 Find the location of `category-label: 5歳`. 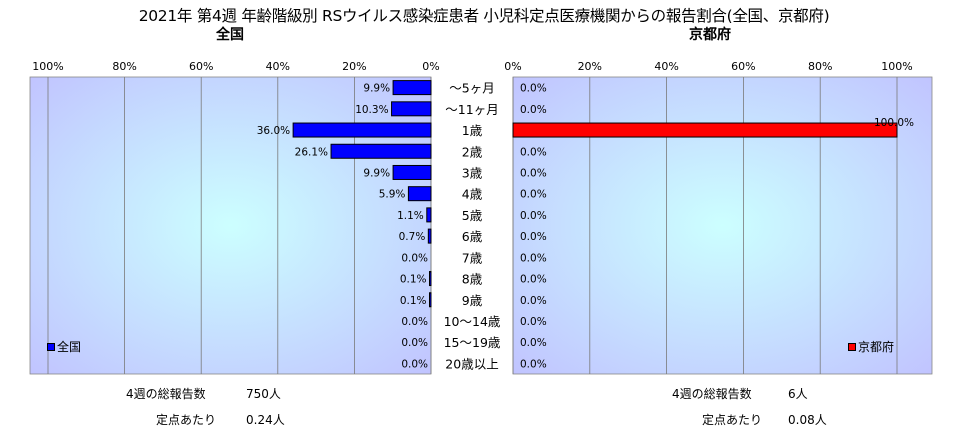

category-label: 5歳 is located at coordinates (472, 215).